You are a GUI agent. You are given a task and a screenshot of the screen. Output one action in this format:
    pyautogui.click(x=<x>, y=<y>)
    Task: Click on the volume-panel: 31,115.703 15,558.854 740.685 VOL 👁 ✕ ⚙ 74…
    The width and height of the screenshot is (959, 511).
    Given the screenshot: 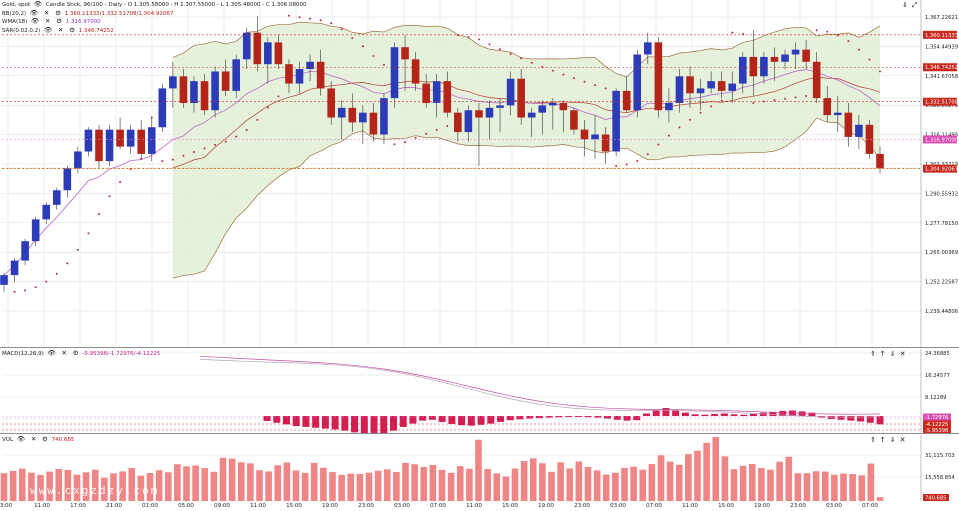 What is the action you would take?
    pyautogui.click(x=479, y=468)
    